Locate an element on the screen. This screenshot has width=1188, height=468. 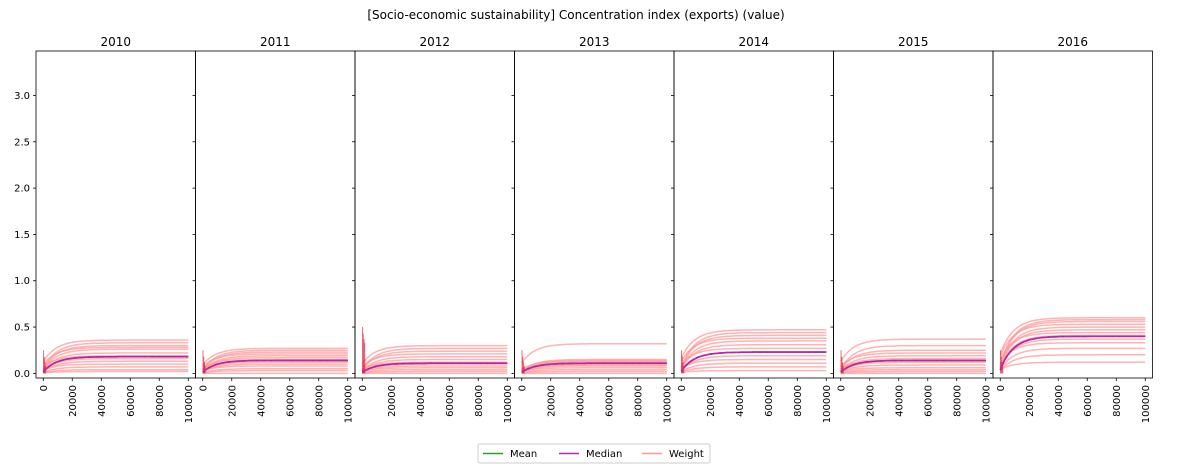
panel-2015: 2015 0 20000 40000 60000 80000 100000 is located at coordinates (912, 229).